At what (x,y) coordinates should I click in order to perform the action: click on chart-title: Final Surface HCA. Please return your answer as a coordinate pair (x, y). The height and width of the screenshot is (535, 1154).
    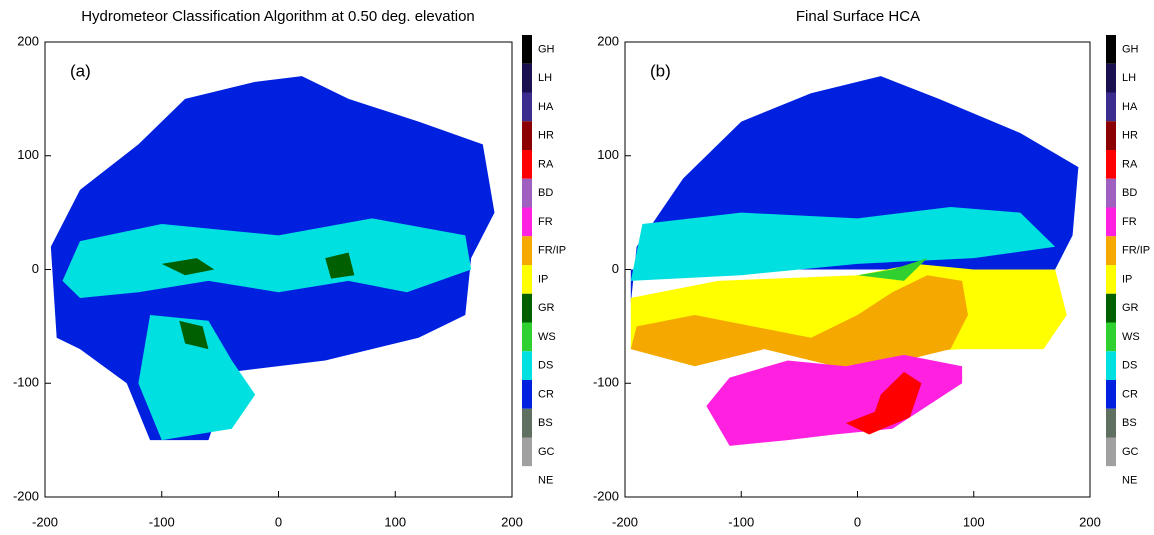
    Looking at the image, I should click on (858, 16).